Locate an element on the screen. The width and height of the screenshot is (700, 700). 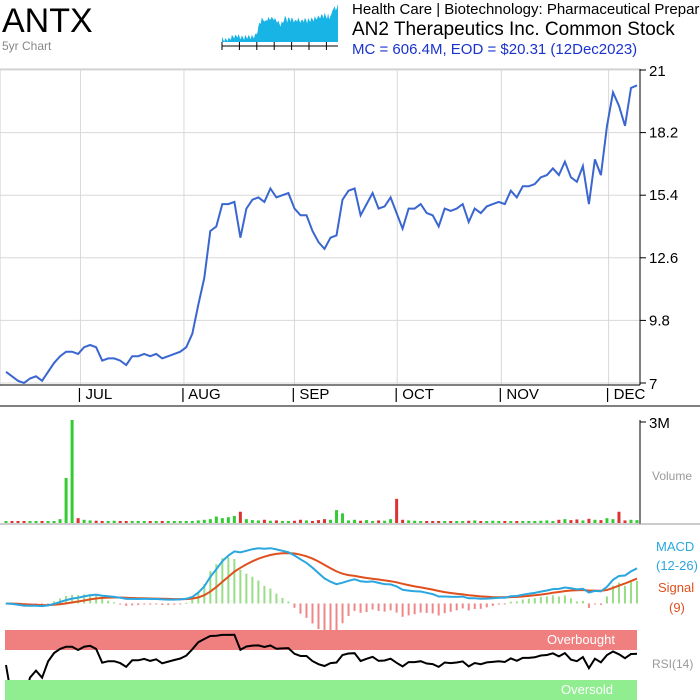
chart-kind-label: 5yr Chart is located at coordinates (27, 46).